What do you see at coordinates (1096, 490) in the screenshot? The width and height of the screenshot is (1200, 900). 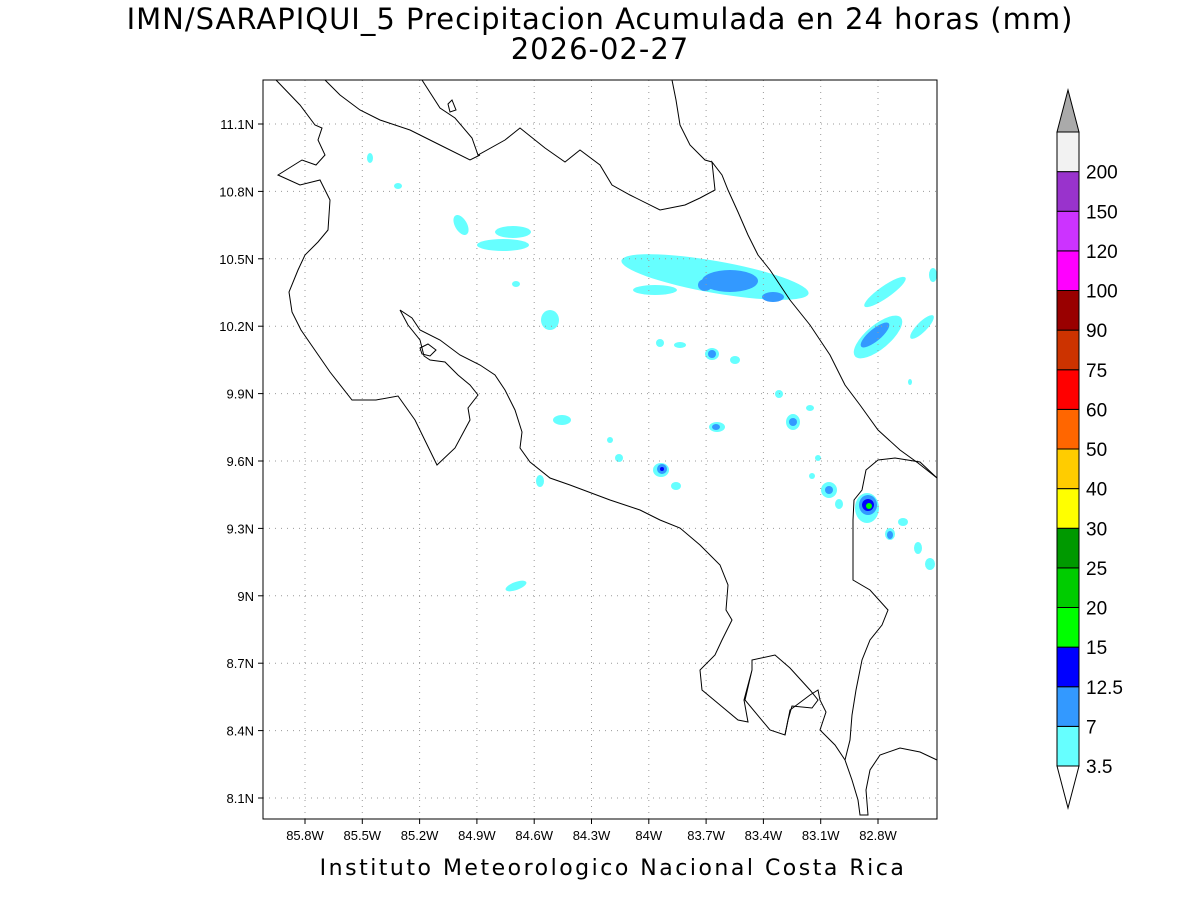 I see `colorbar-label: 40` at bounding box center [1096, 490].